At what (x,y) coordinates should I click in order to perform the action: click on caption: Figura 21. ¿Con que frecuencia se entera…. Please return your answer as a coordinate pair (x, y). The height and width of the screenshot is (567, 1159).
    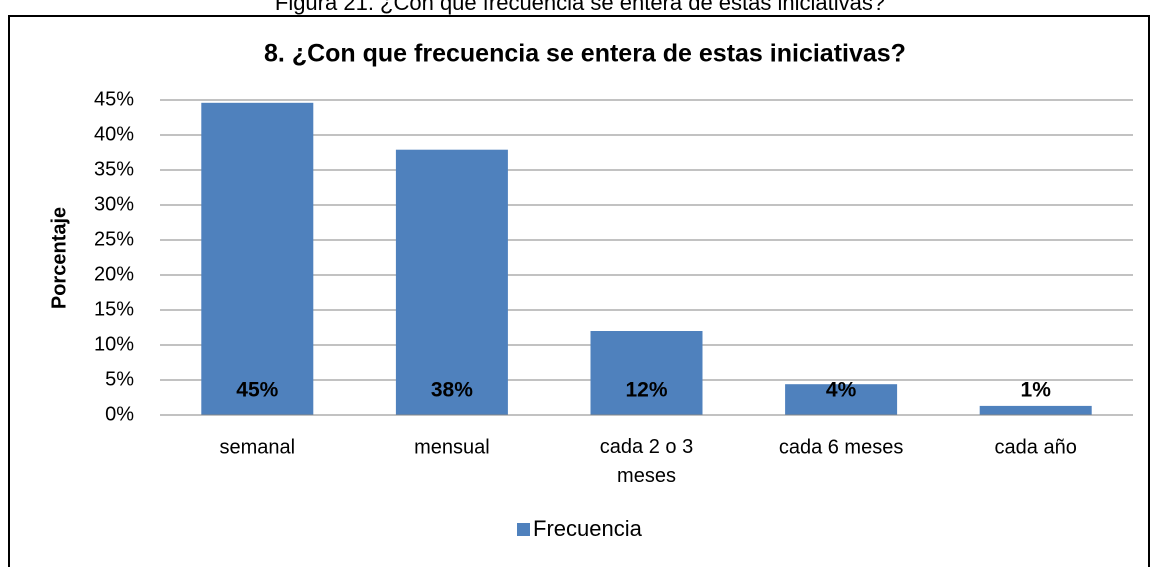
    Looking at the image, I should click on (580, 7).